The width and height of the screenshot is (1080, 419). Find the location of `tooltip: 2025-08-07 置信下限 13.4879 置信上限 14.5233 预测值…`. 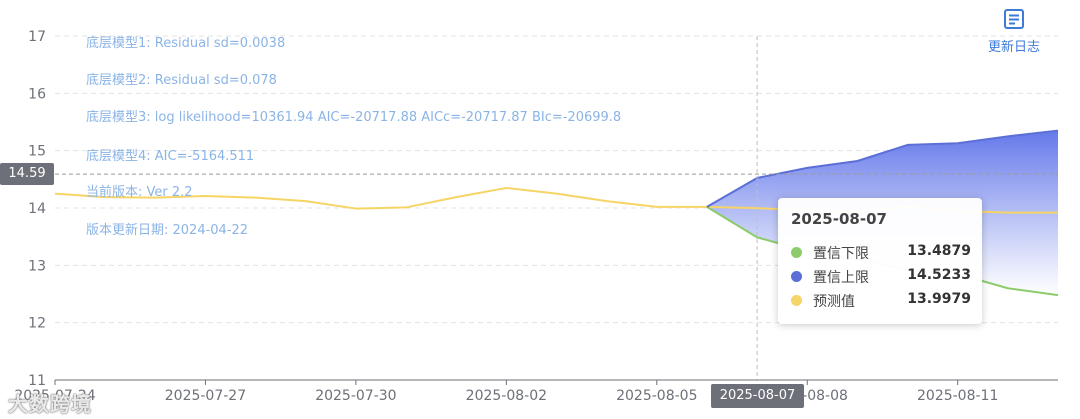

tooltip: 2025-08-07 置信下限 13.4879 置信上限 14.5233 预测值… is located at coordinates (880, 261).